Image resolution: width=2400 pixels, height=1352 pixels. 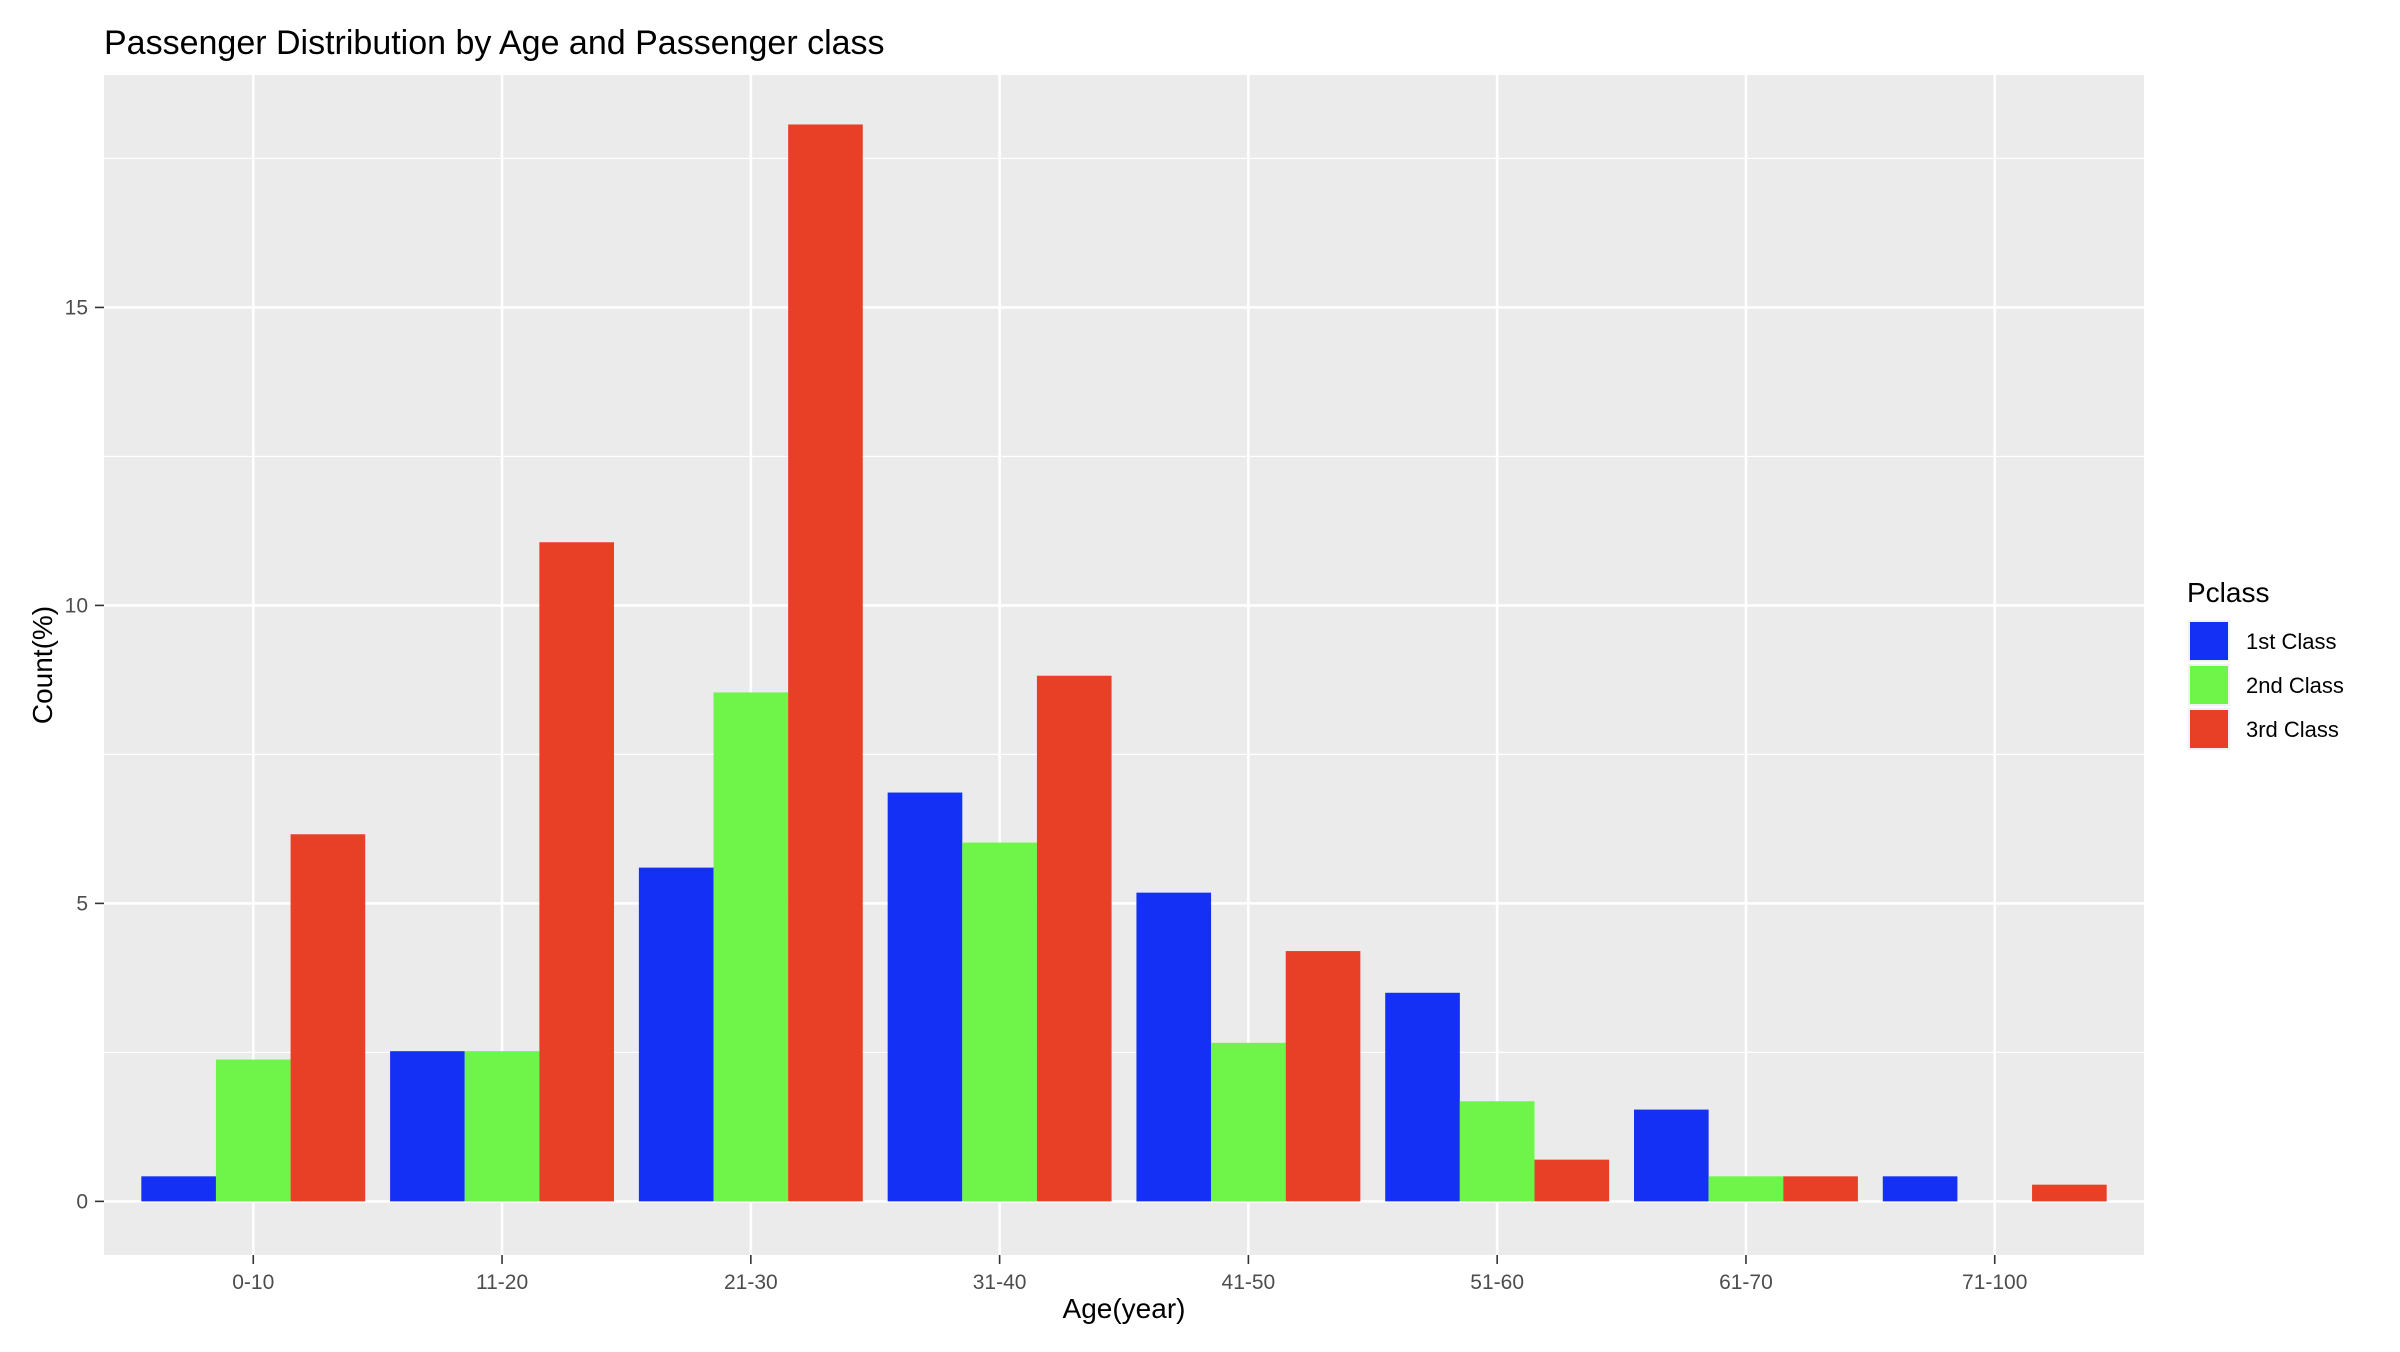 What do you see at coordinates (253, 1282) in the screenshot?
I see `x-tick-label: 0-10` at bounding box center [253, 1282].